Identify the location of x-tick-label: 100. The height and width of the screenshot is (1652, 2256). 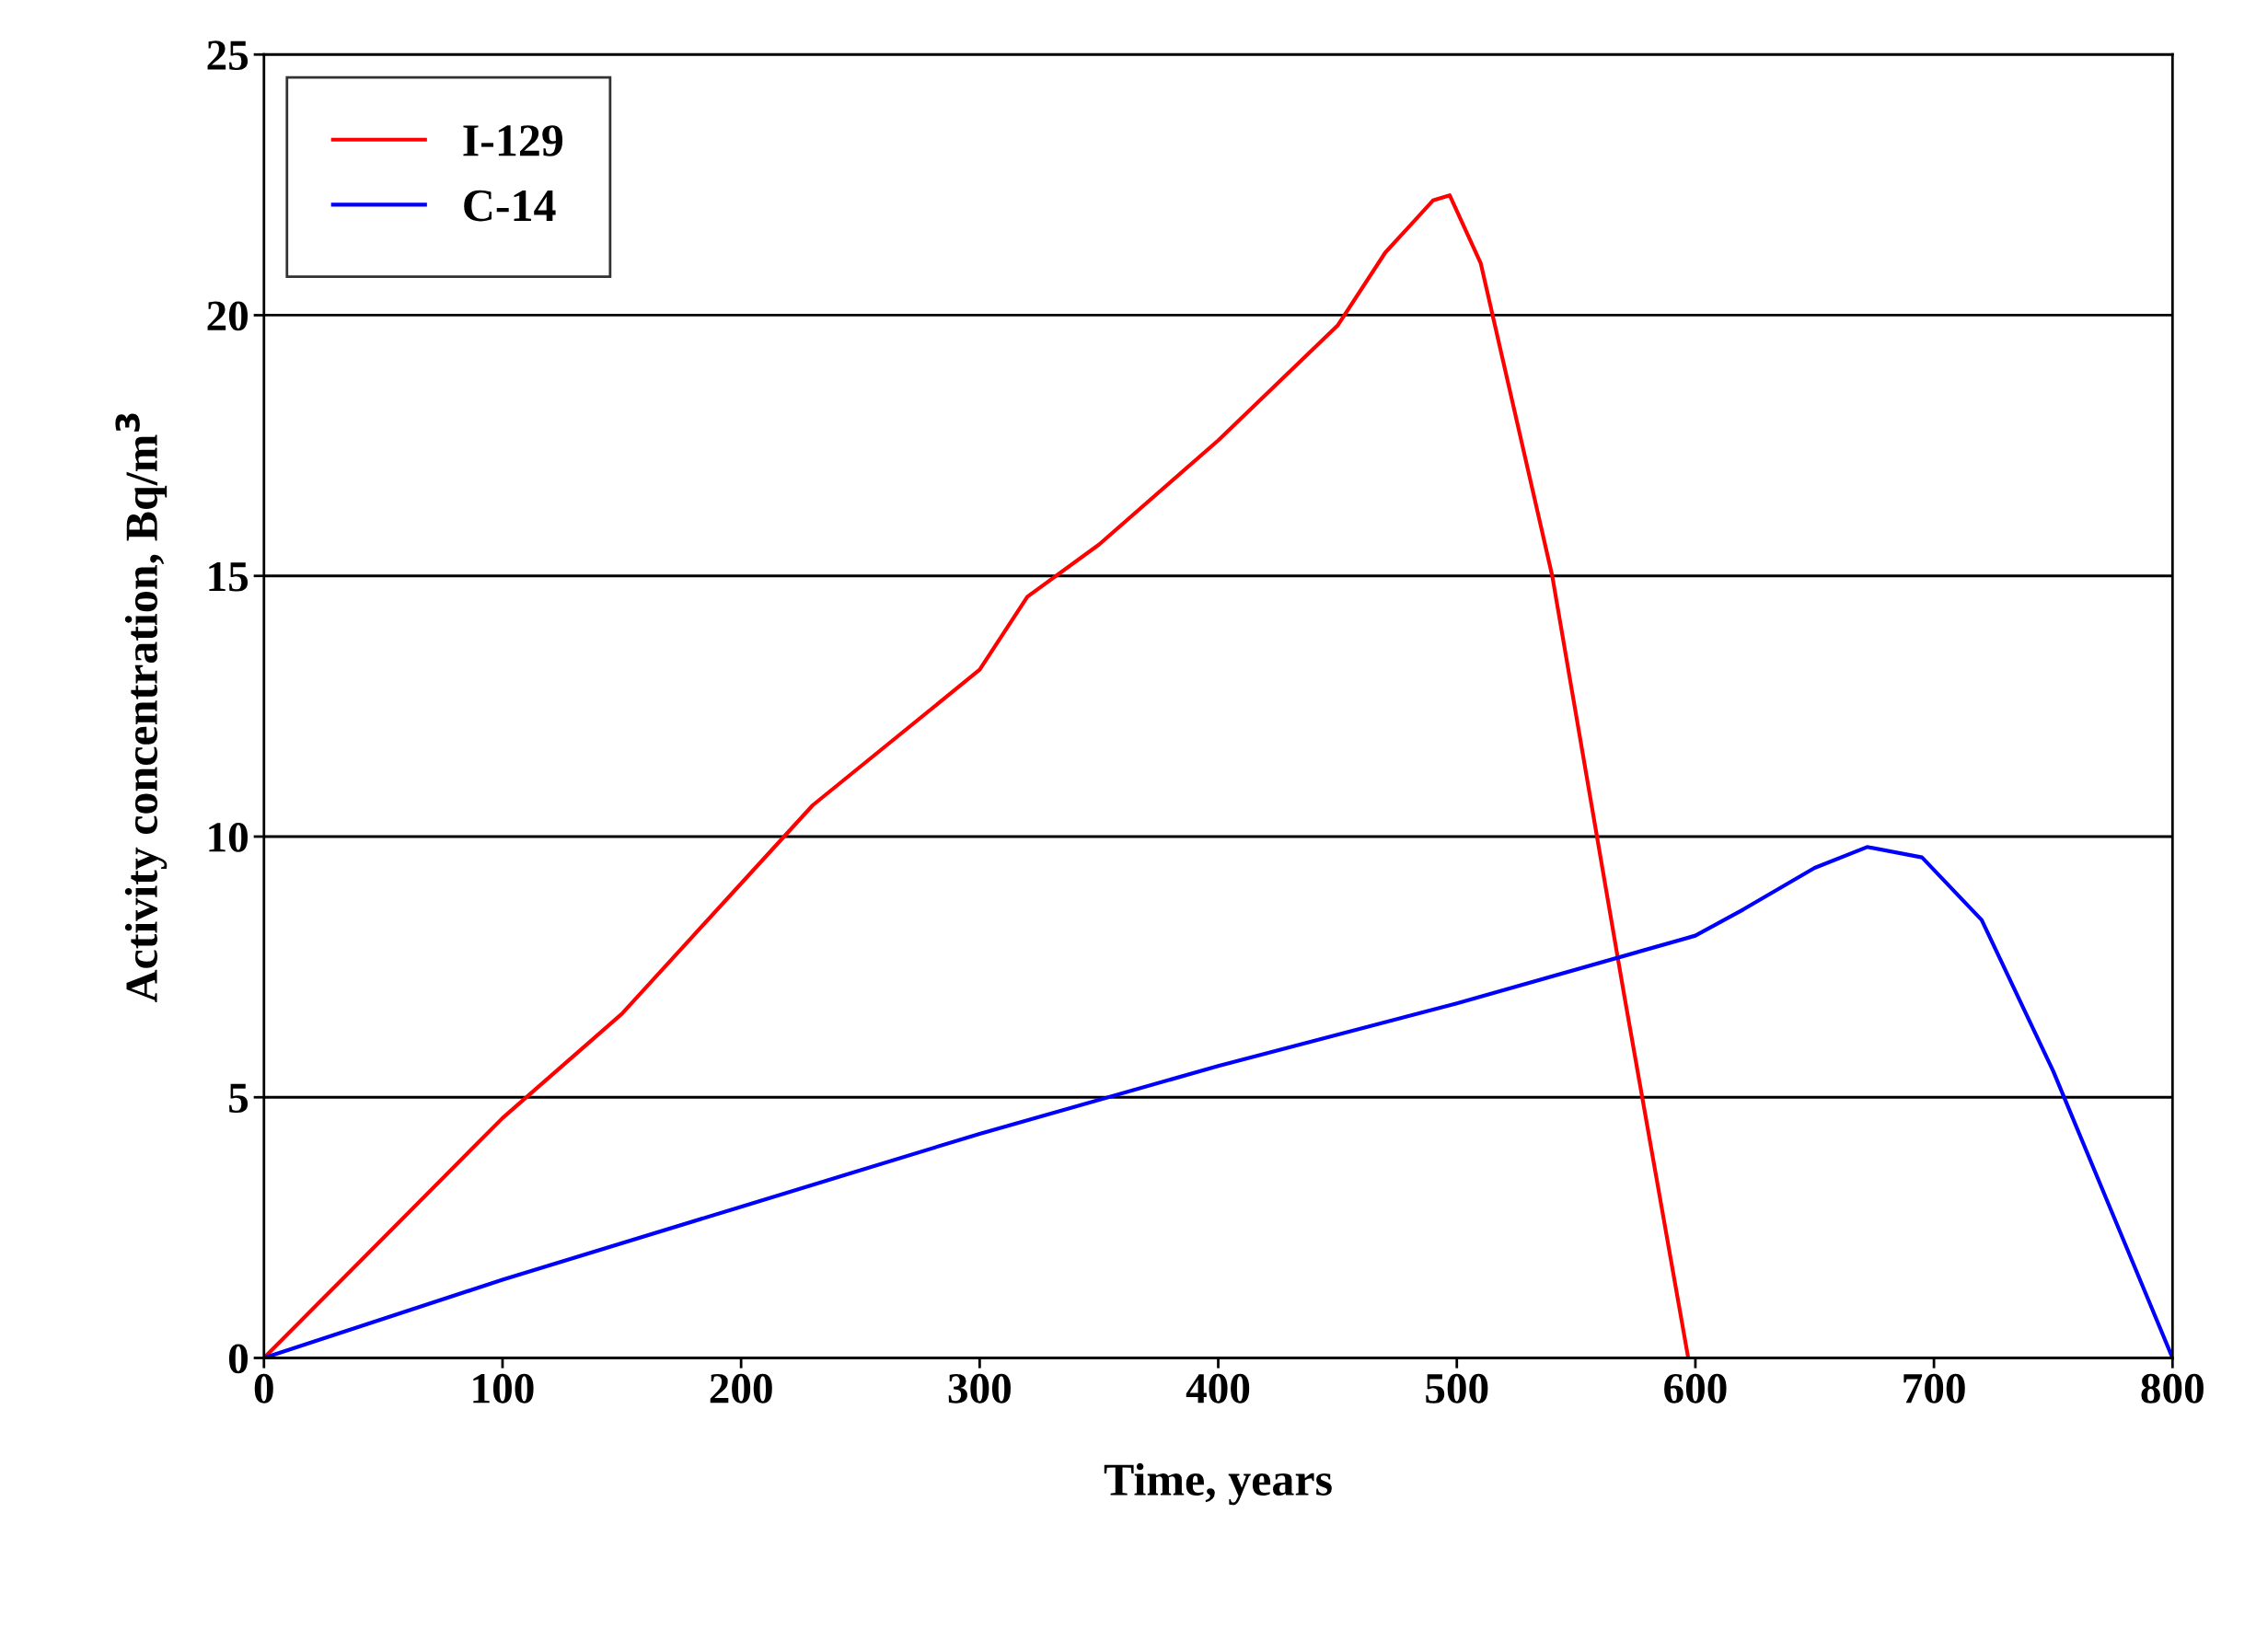
(503, 1388).